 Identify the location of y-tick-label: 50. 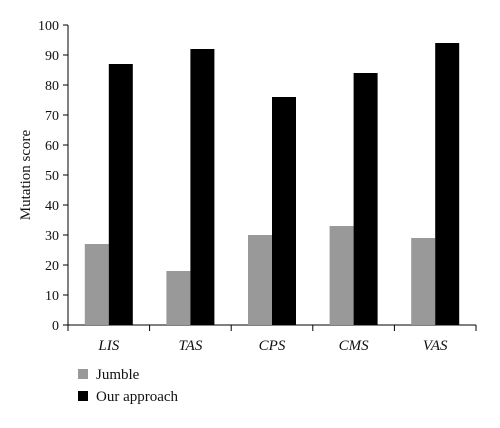
(52, 176).